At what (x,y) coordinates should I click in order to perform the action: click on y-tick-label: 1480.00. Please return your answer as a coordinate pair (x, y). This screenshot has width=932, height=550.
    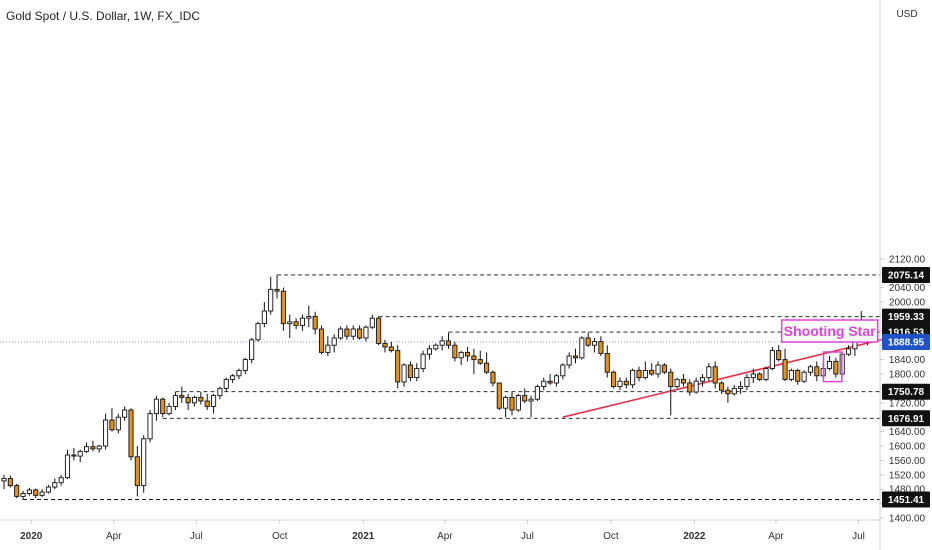
    Looking at the image, I should click on (907, 490).